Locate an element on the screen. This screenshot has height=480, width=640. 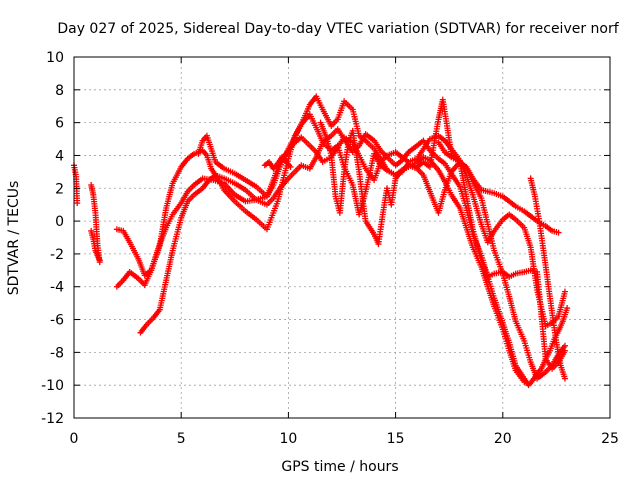
x-tick-label: 0 is located at coordinates (74, 439).